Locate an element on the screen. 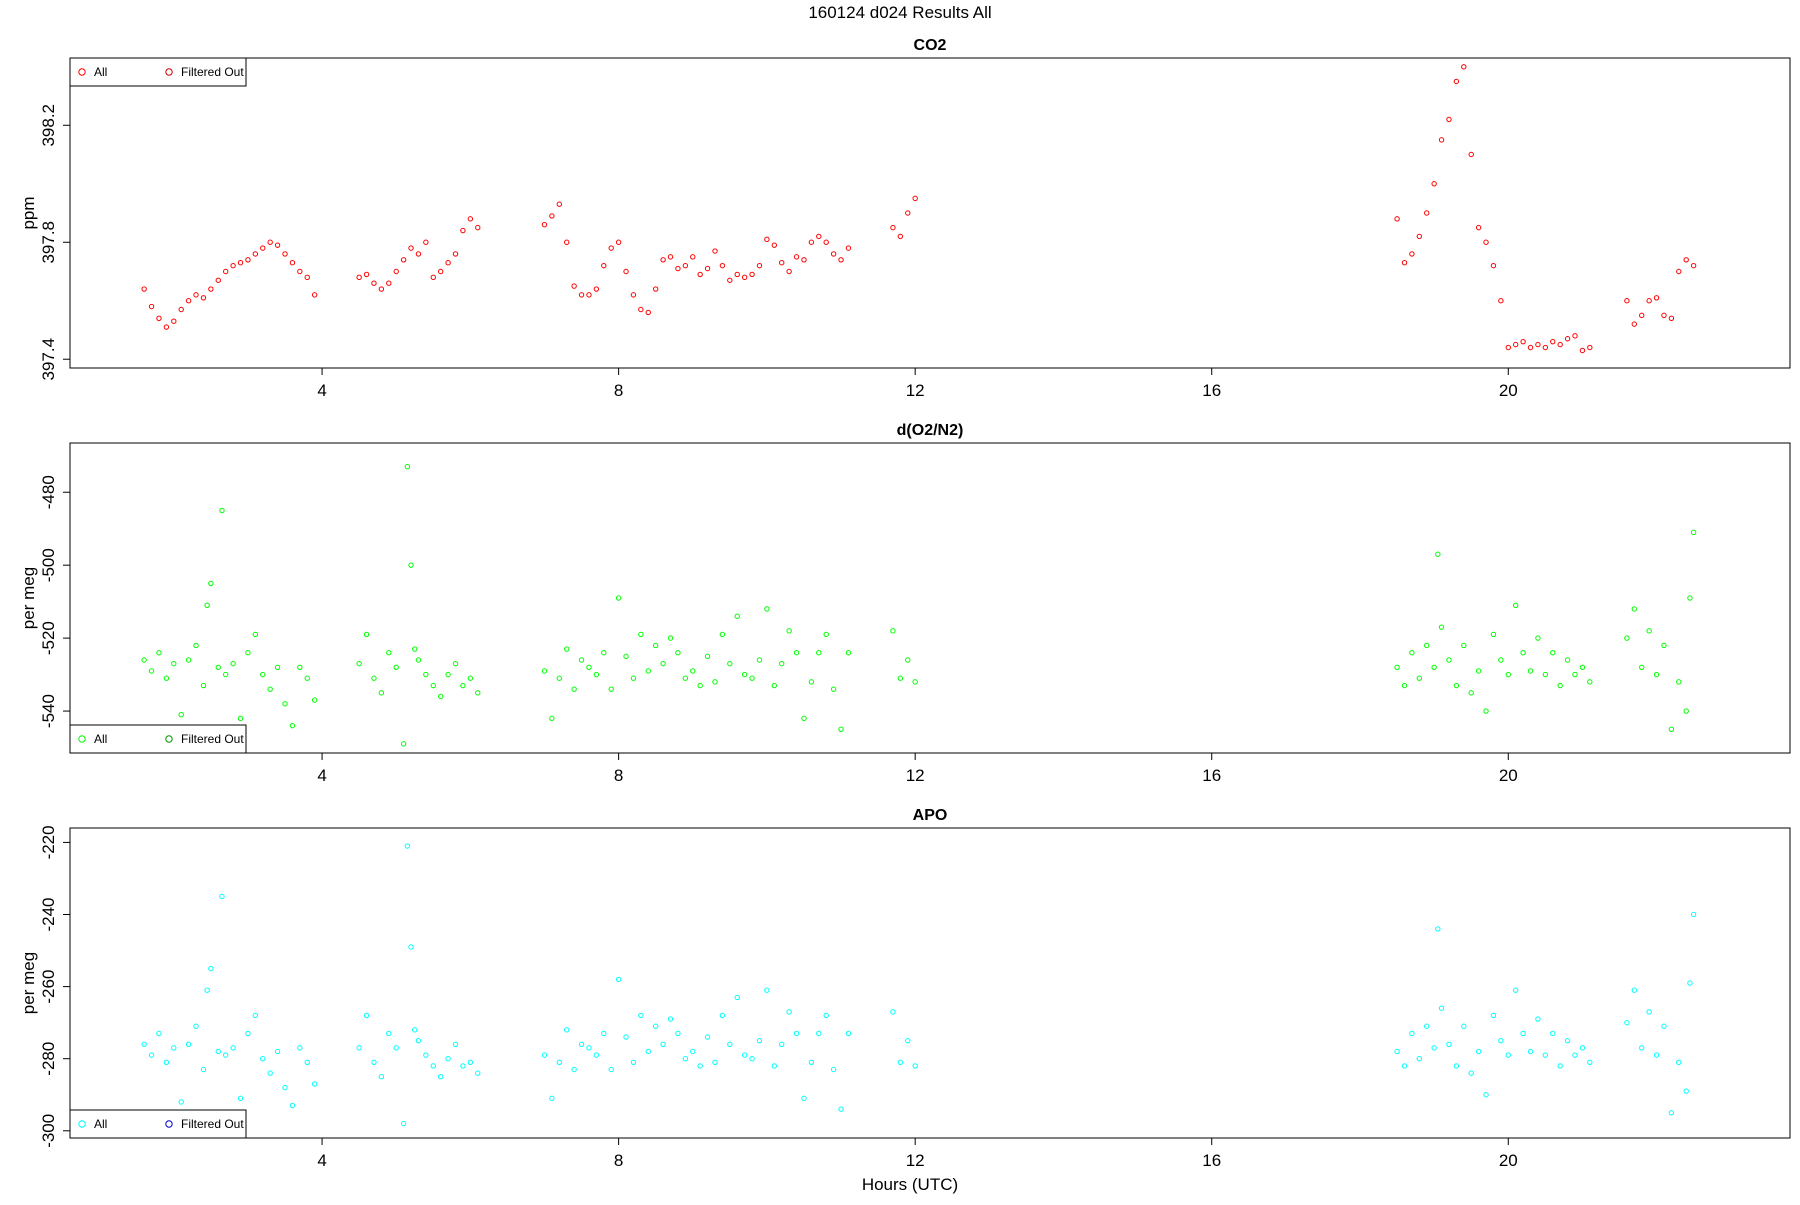  legend-label: All is located at coordinates (100, 72).